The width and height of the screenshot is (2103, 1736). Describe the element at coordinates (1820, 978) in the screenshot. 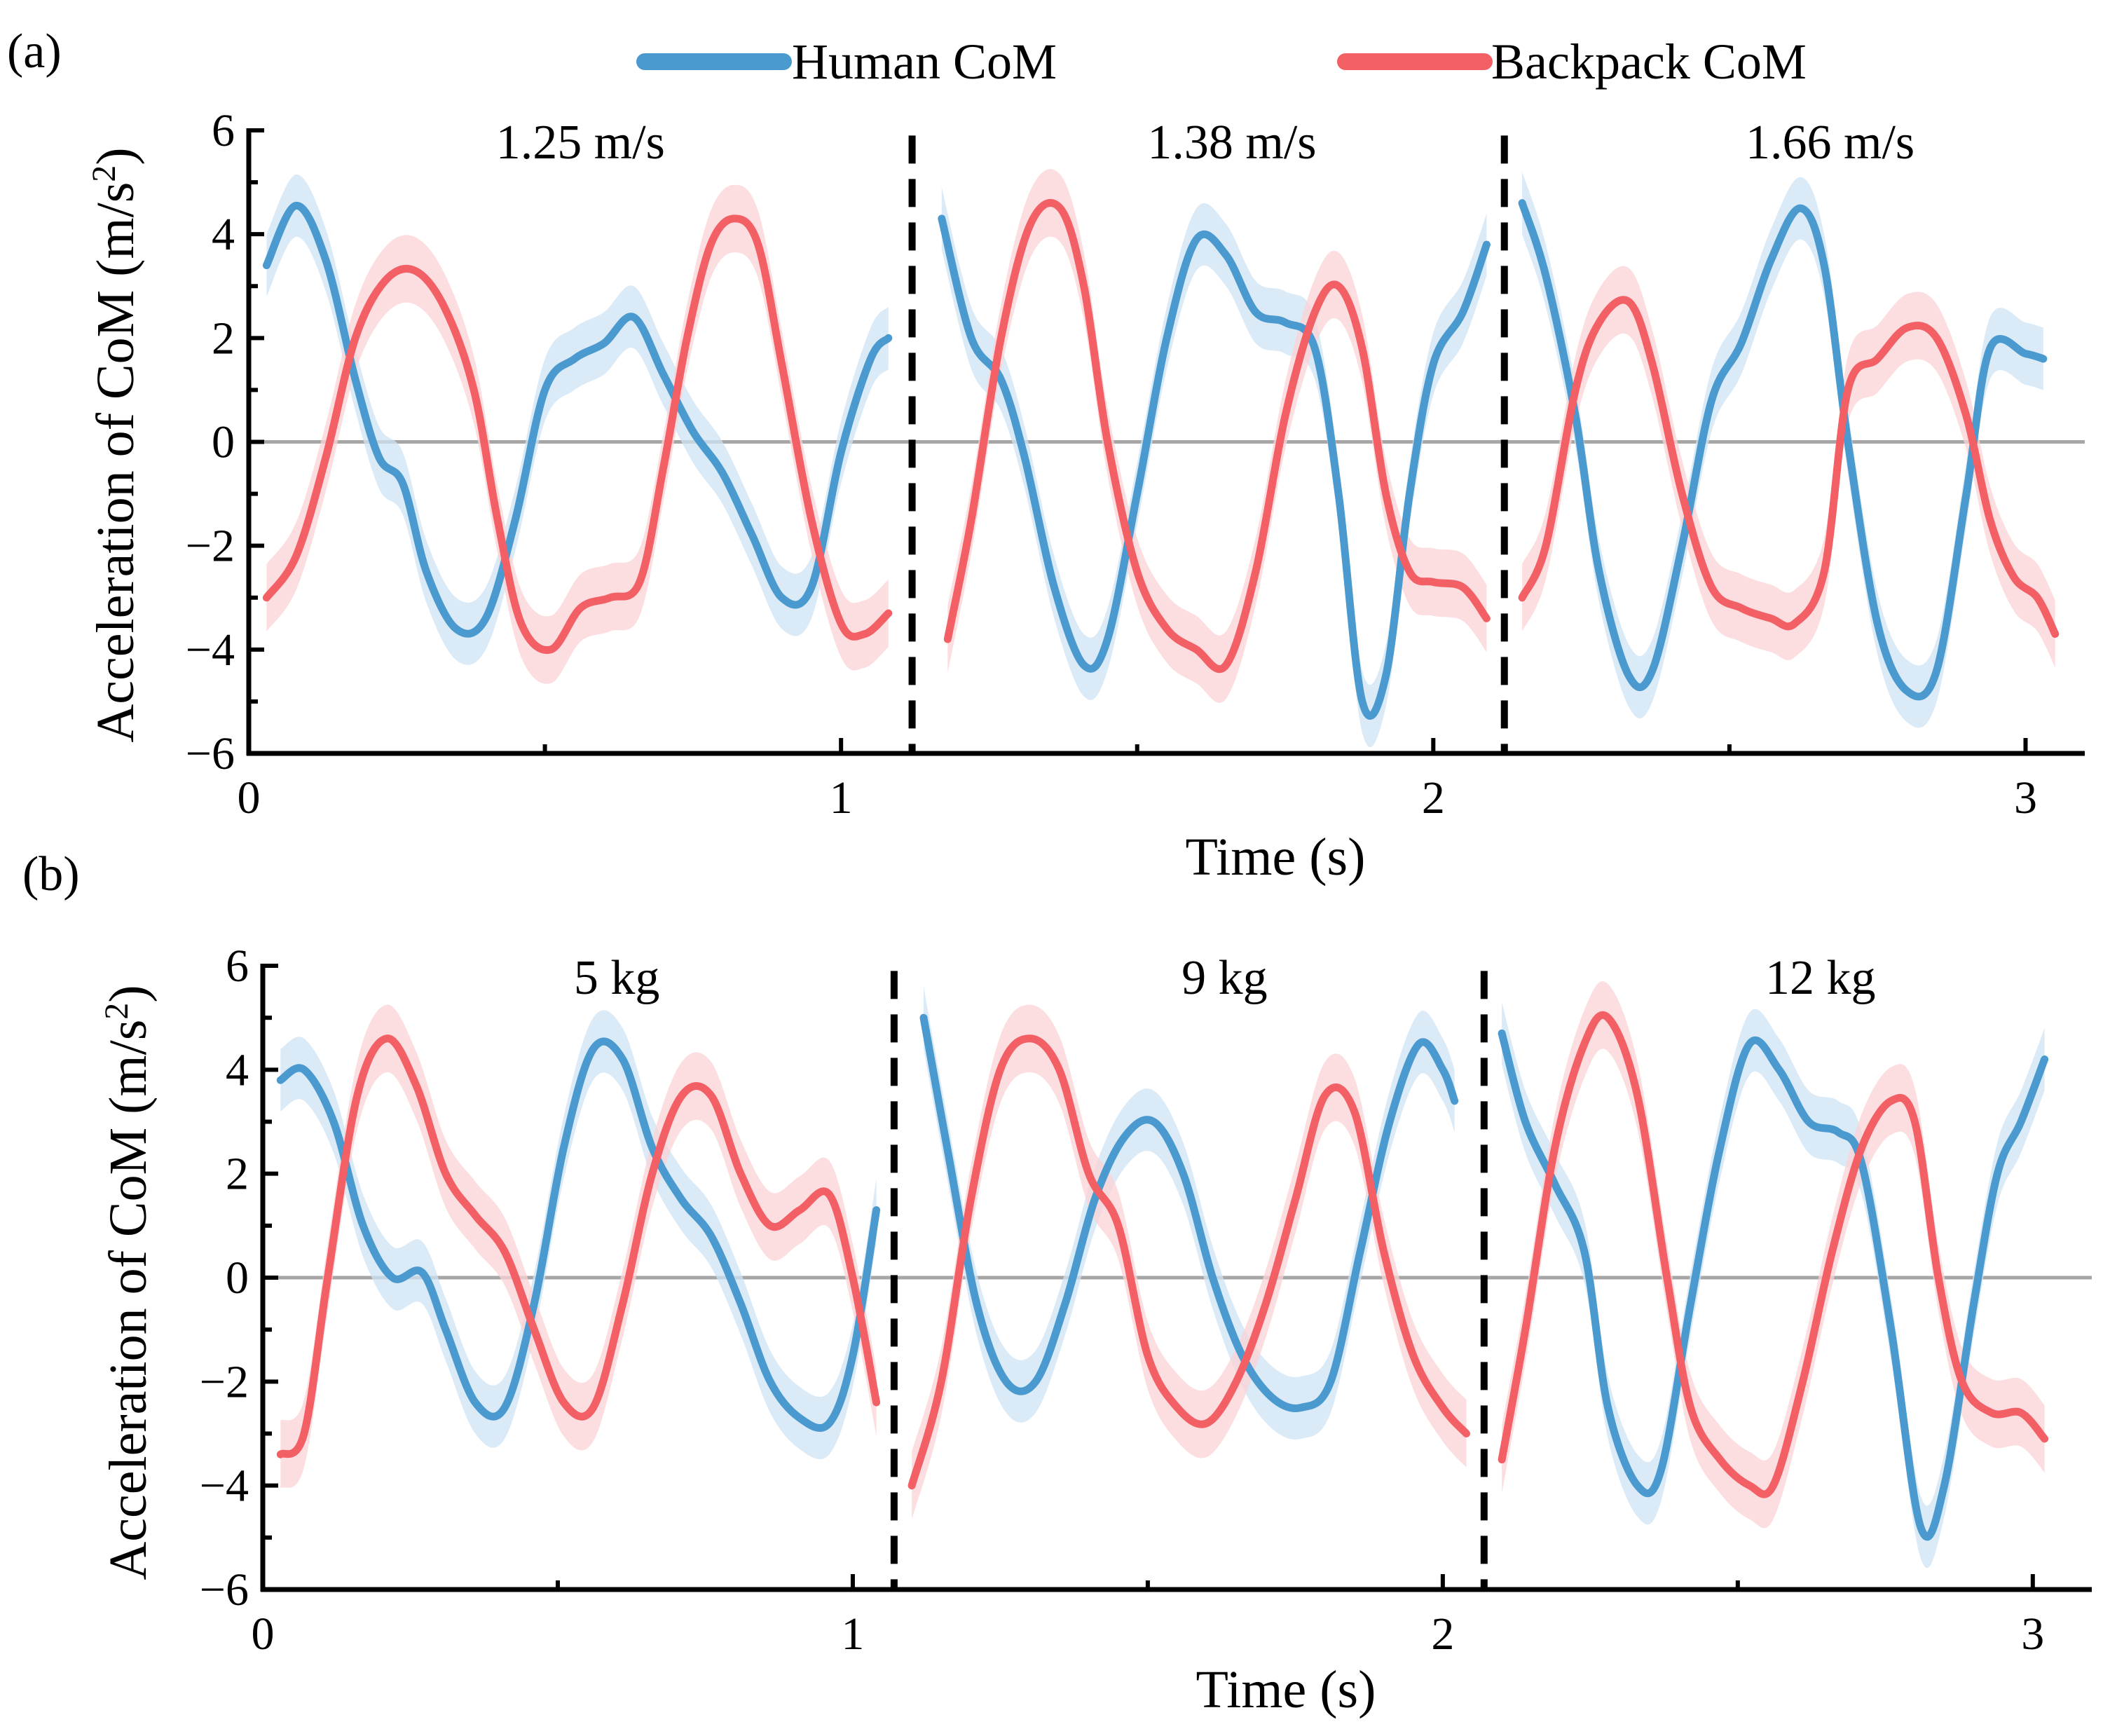

I see `segment-label-b-3: 12 kg` at that location.